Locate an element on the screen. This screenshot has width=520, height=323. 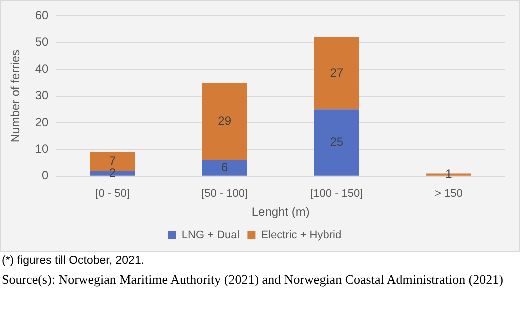
y-tick-label: 40 is located at coordinates (42, 69).